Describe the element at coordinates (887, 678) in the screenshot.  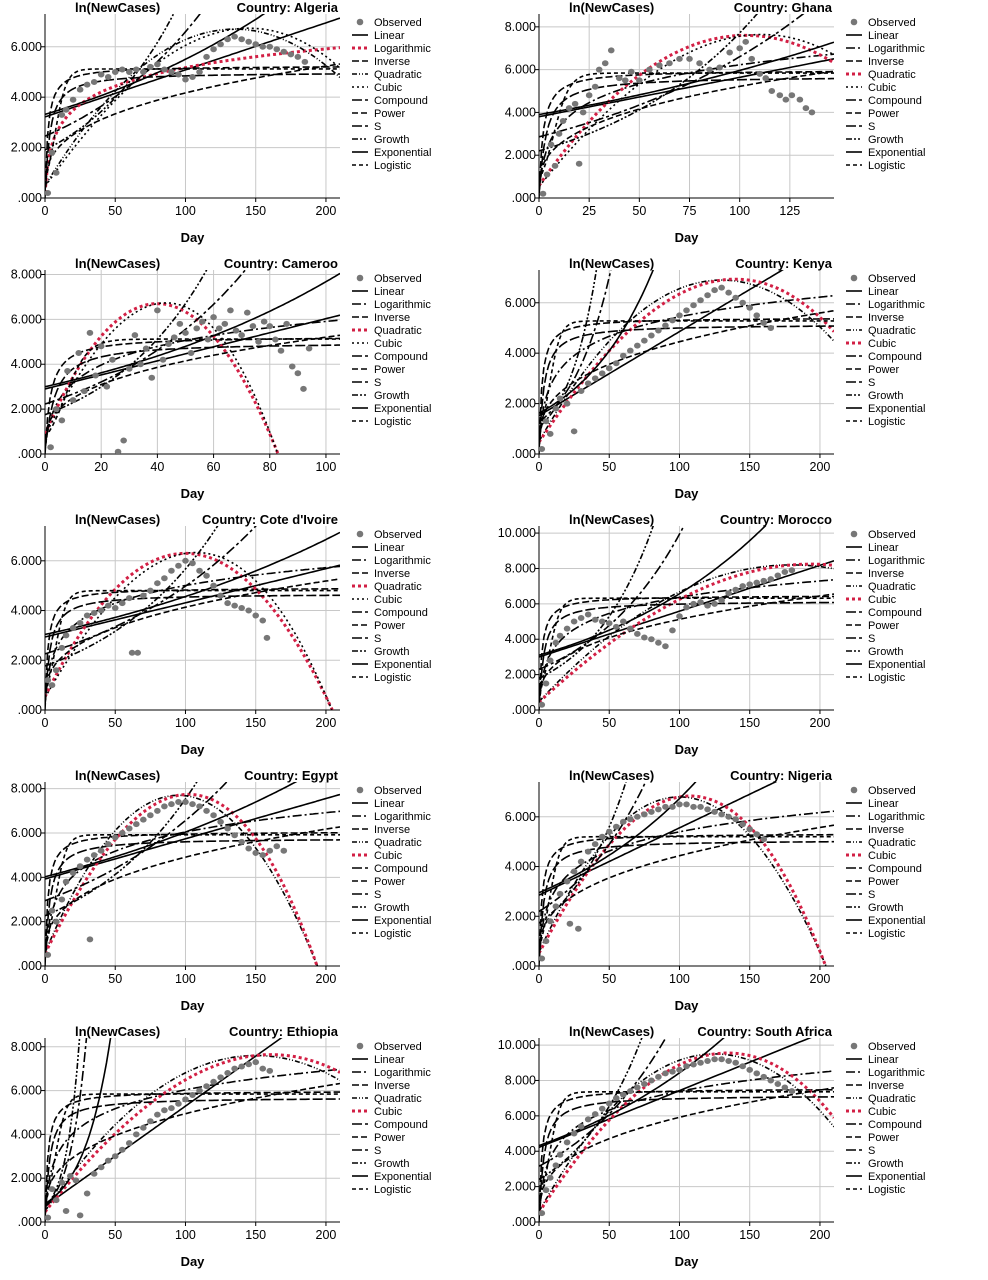
I see `legend-label: Logistic` at that location.